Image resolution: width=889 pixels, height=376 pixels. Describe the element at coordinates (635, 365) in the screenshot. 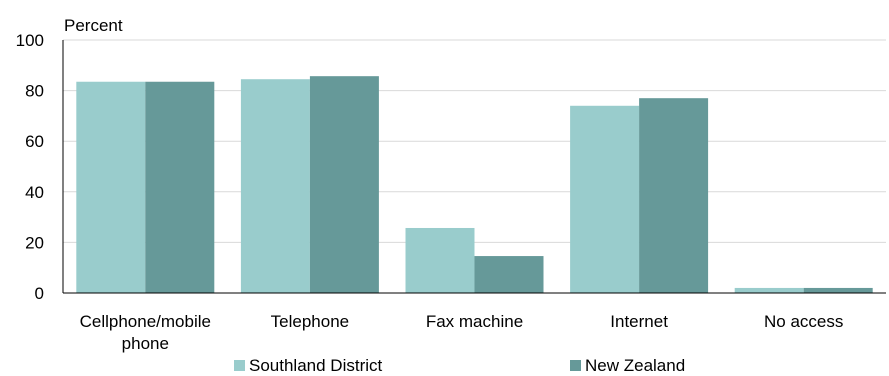

I see `legend-label-1: New Zealand` at that location.